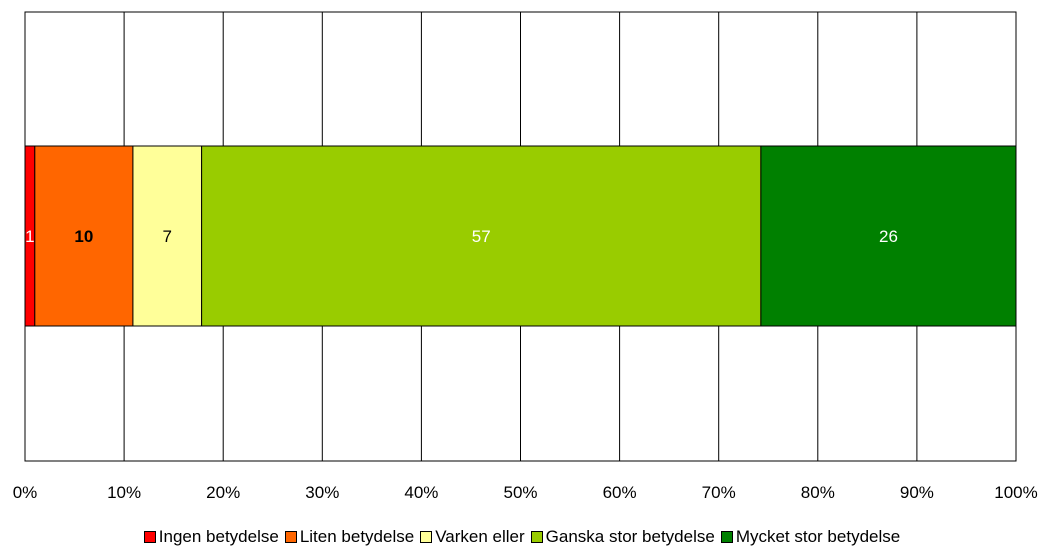  I want to click on data-label: 57, so click(481, 236).